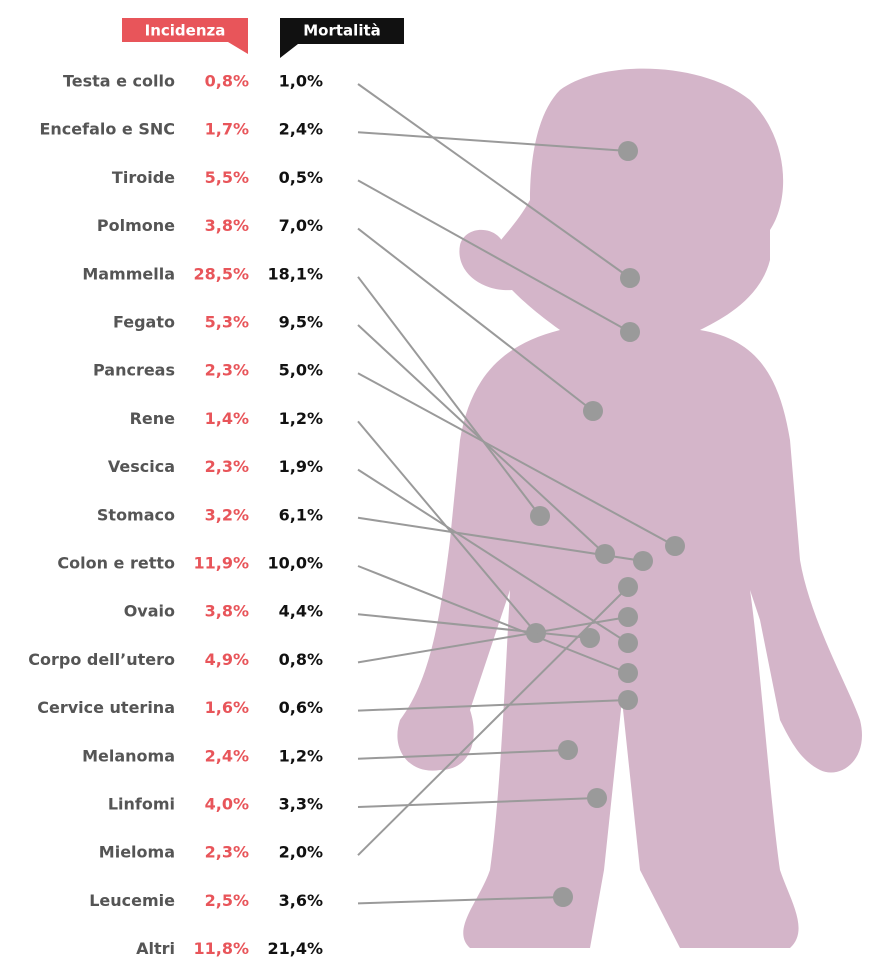 This screenshot has width=870, height=958. I want to click on mortality-value: 2,4%, so click(301, 129).